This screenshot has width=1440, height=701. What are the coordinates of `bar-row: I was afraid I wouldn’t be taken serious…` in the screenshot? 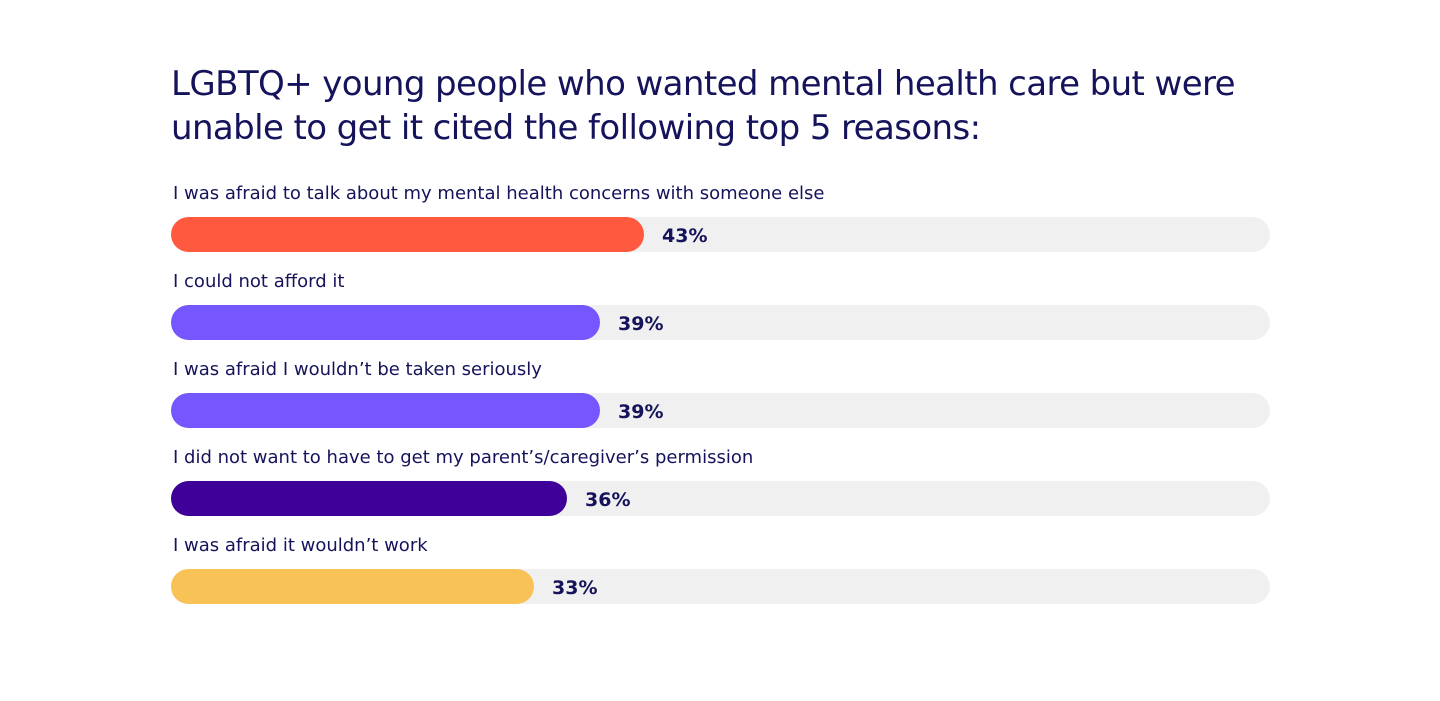 It's located at (720, 402).